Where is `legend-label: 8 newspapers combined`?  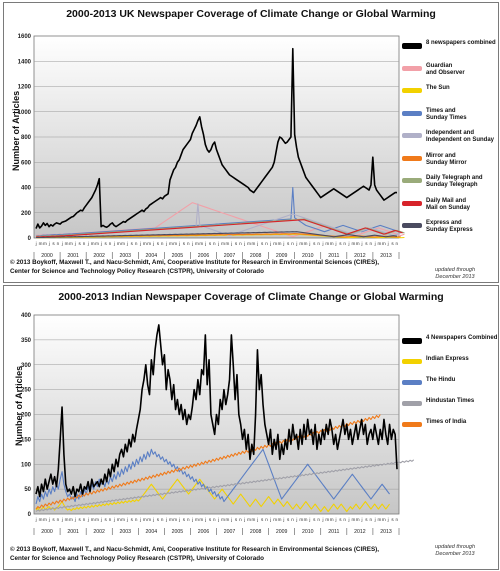
legend-label: 8 newspapers combined is located at coordinates (461, 43).